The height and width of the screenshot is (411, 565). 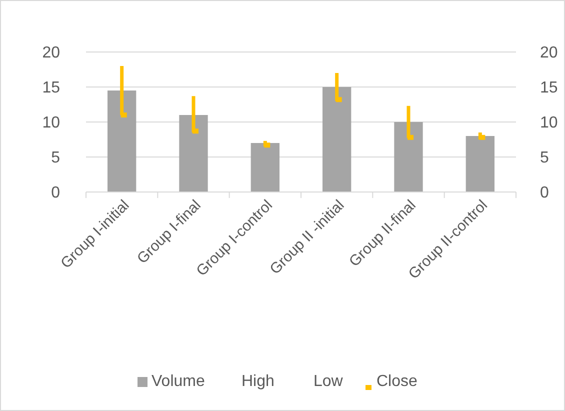 I want to click on y2-tick-label: 5, so click(x=544, y=158).